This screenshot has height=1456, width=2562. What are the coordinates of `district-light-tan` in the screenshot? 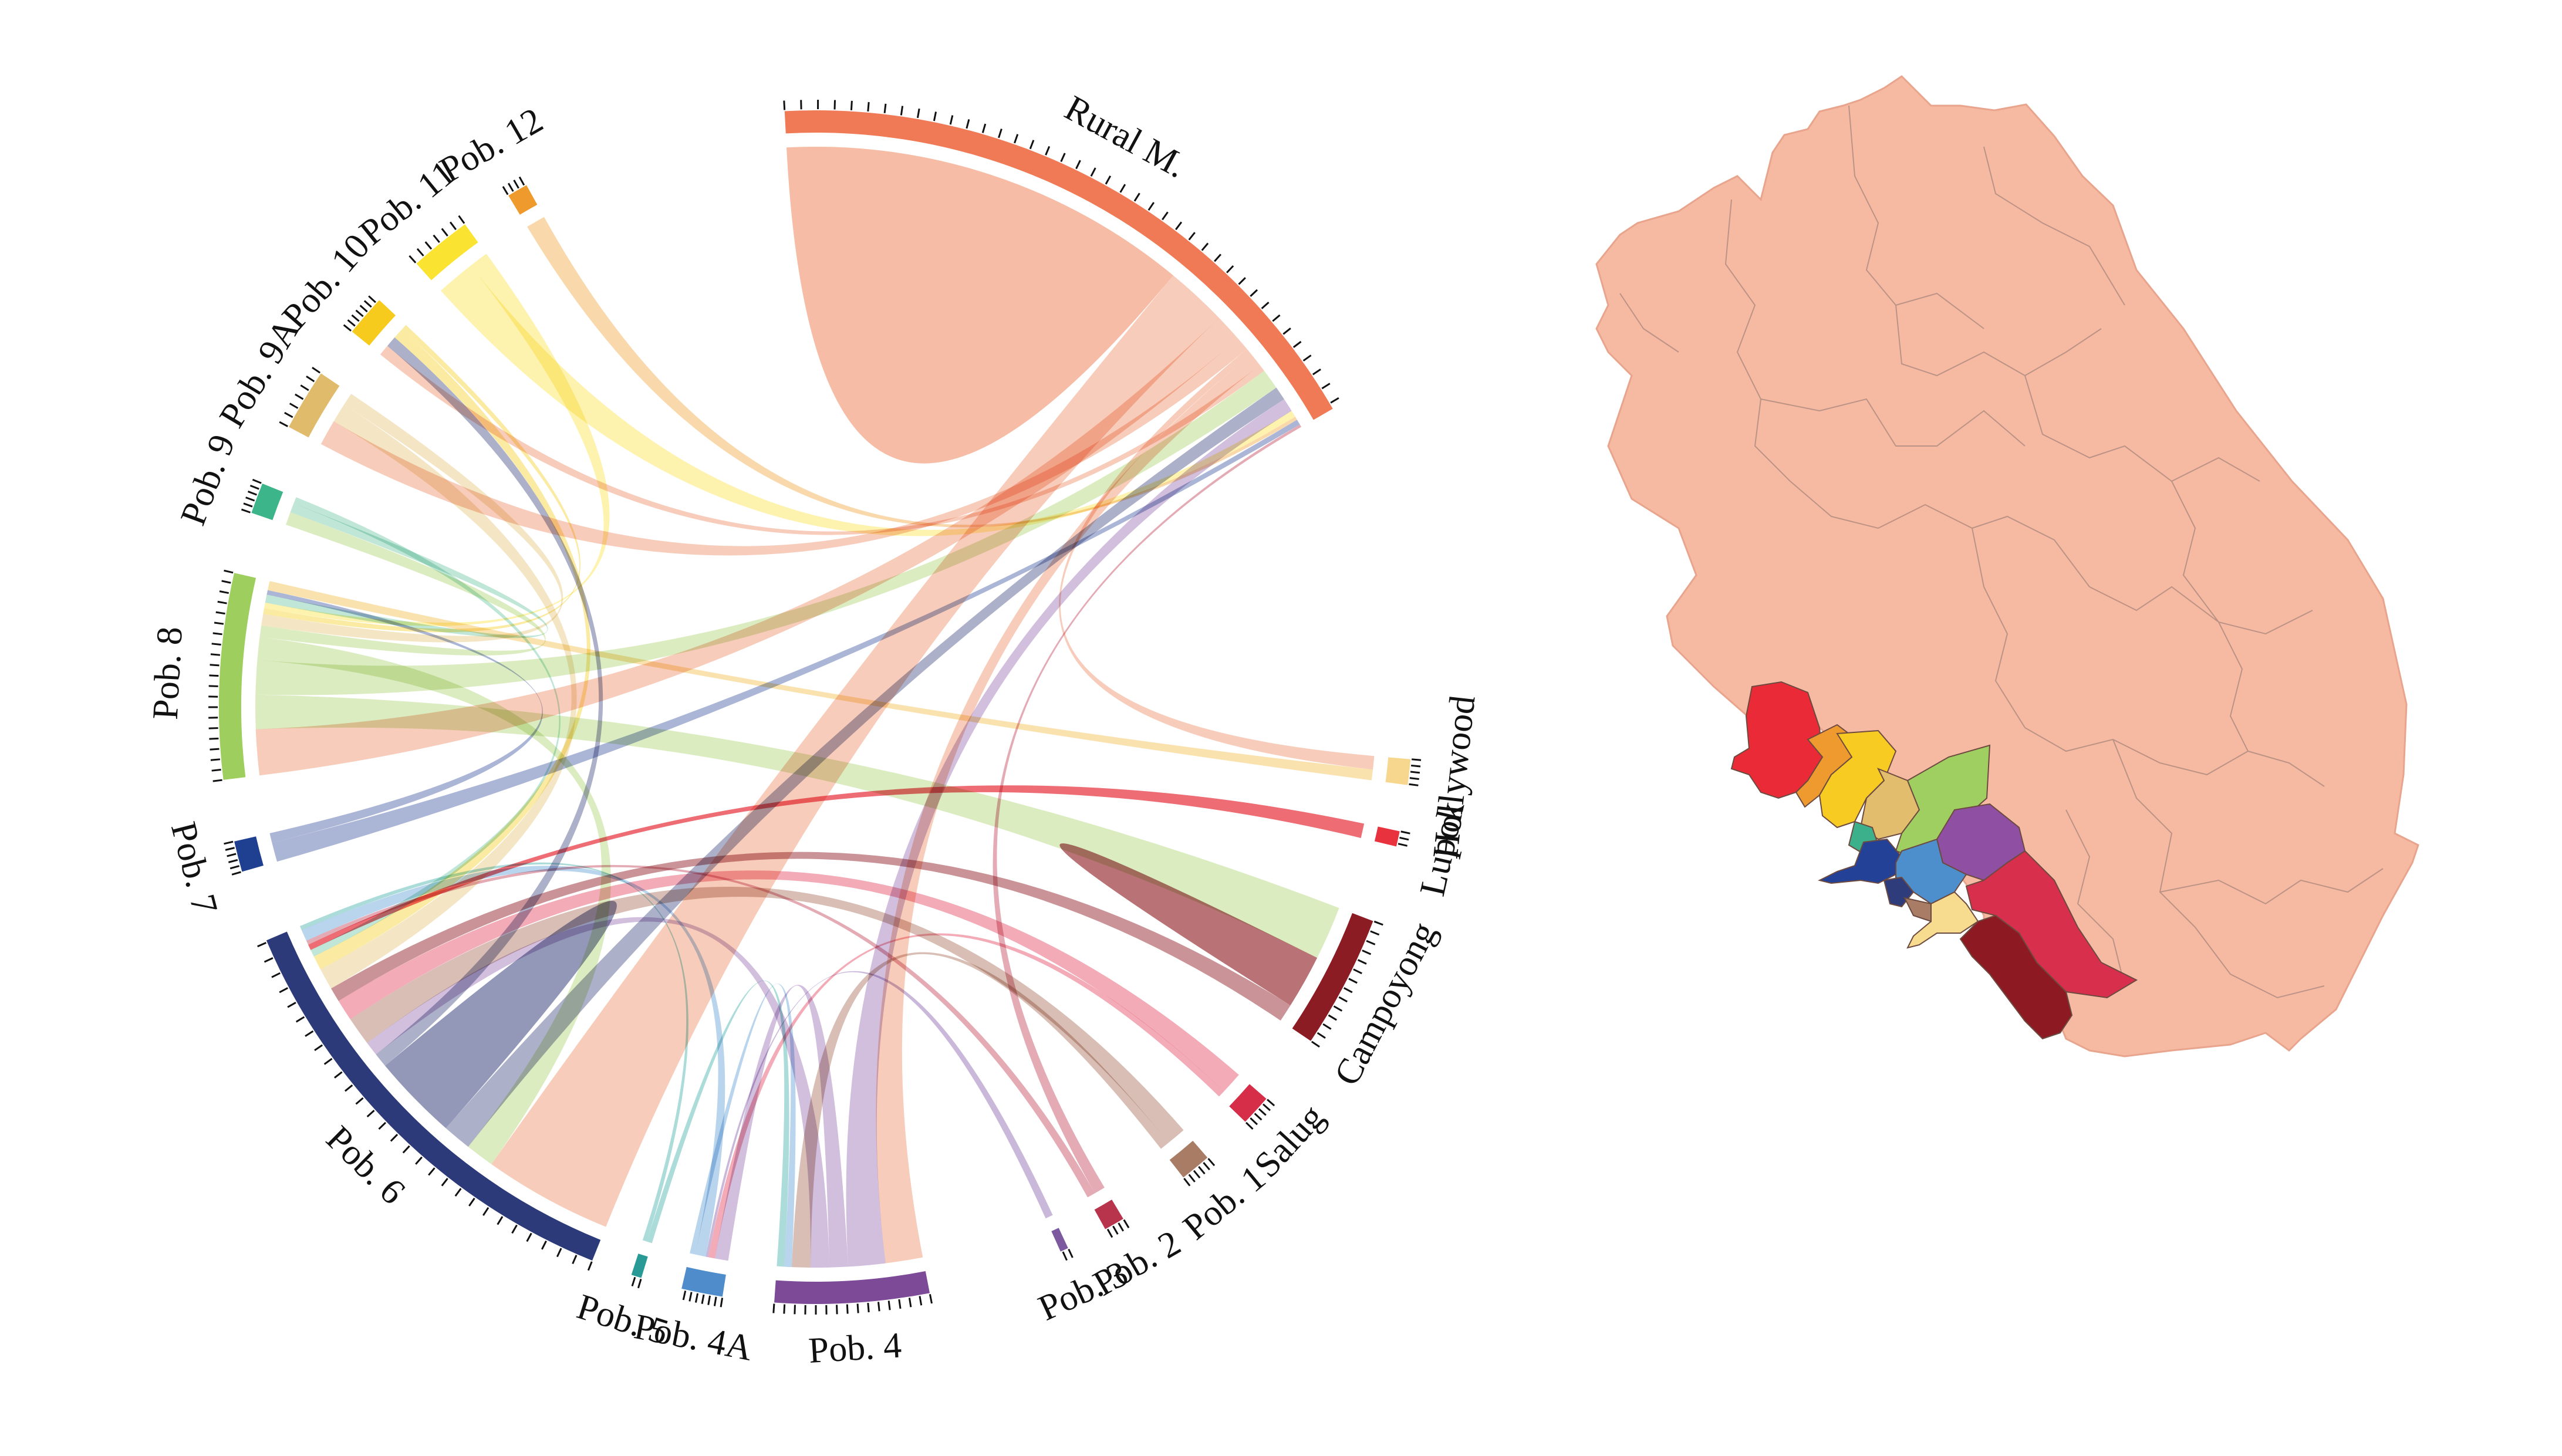 It's located at (1942, 920).